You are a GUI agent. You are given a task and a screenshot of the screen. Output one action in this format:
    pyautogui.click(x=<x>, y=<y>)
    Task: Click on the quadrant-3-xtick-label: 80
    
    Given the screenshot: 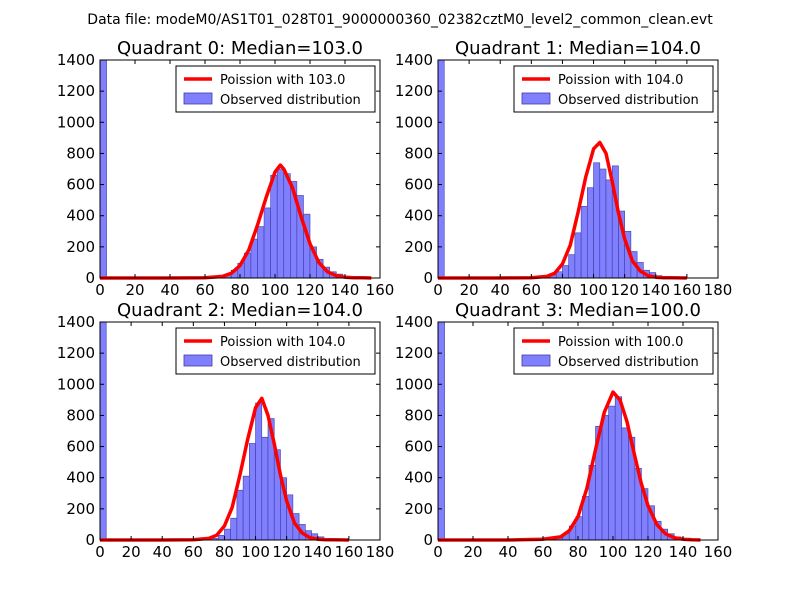 What is the action you would take?
    pyautogui.click(x=577, y=552)
    